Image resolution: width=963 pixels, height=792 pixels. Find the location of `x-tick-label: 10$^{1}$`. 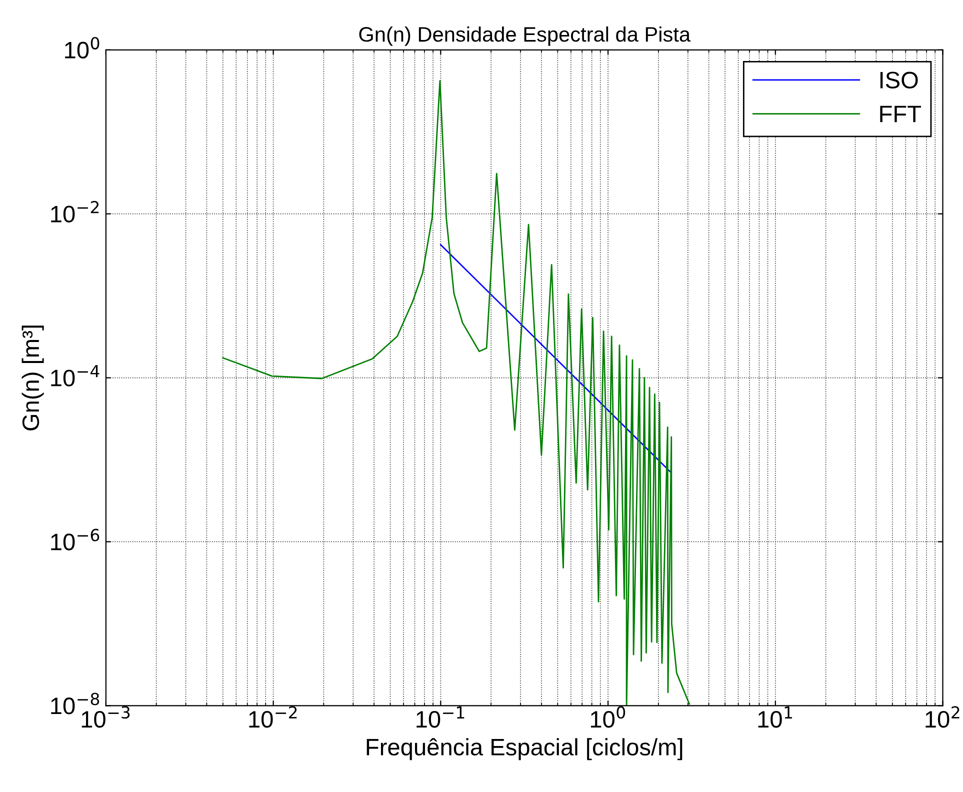

x-tick-label: 10$^{1}$ is located at coordinates (775, 717).